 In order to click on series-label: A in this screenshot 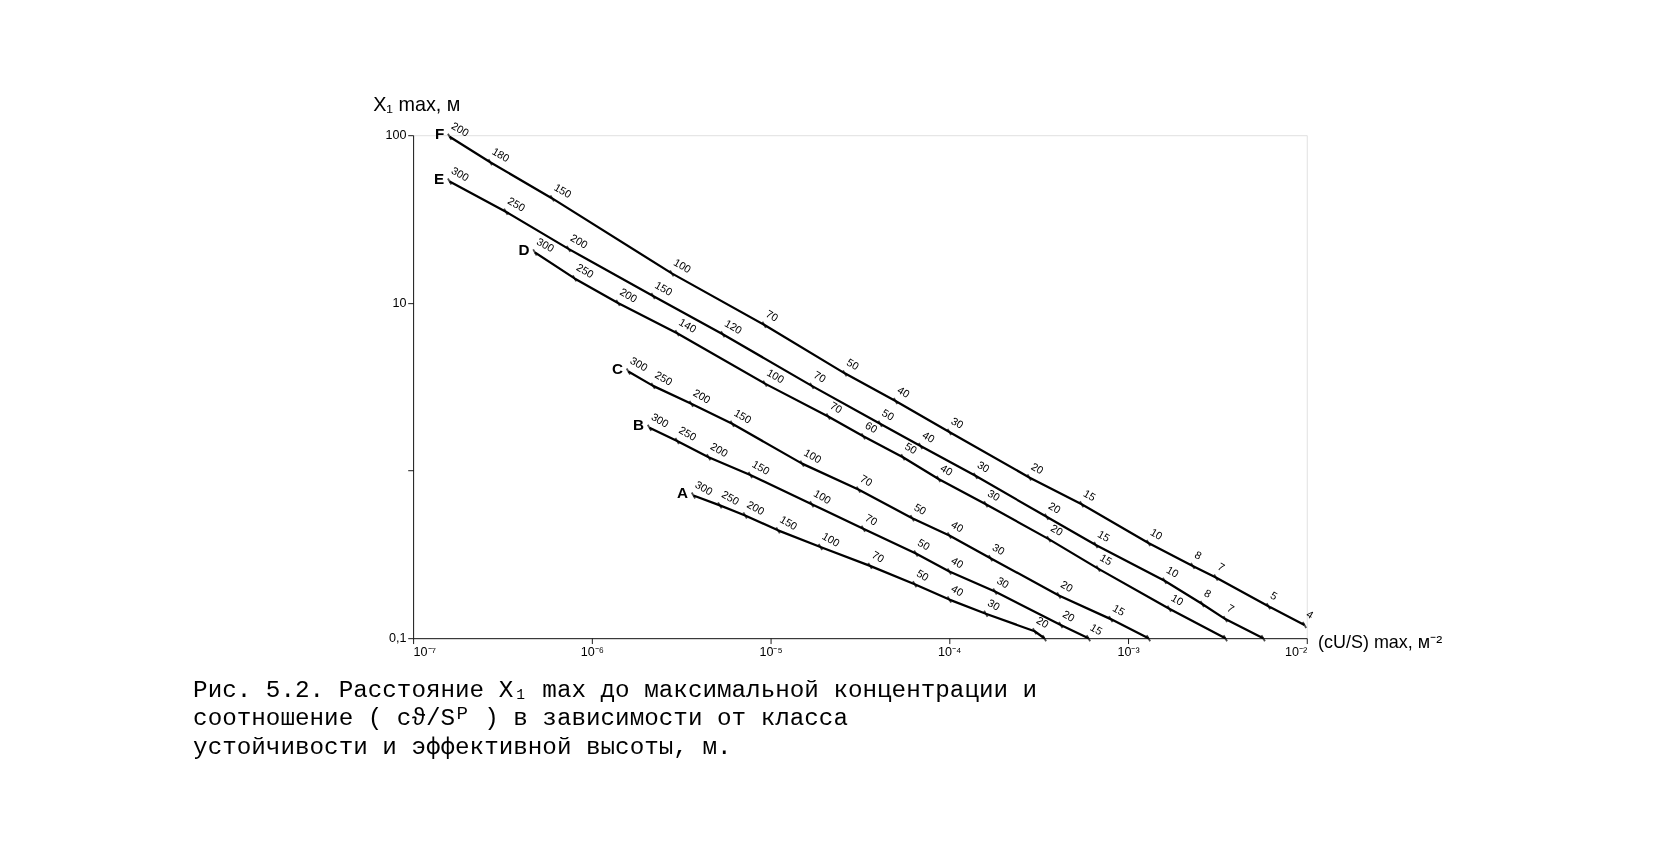, I will do `click(683, 493)`.